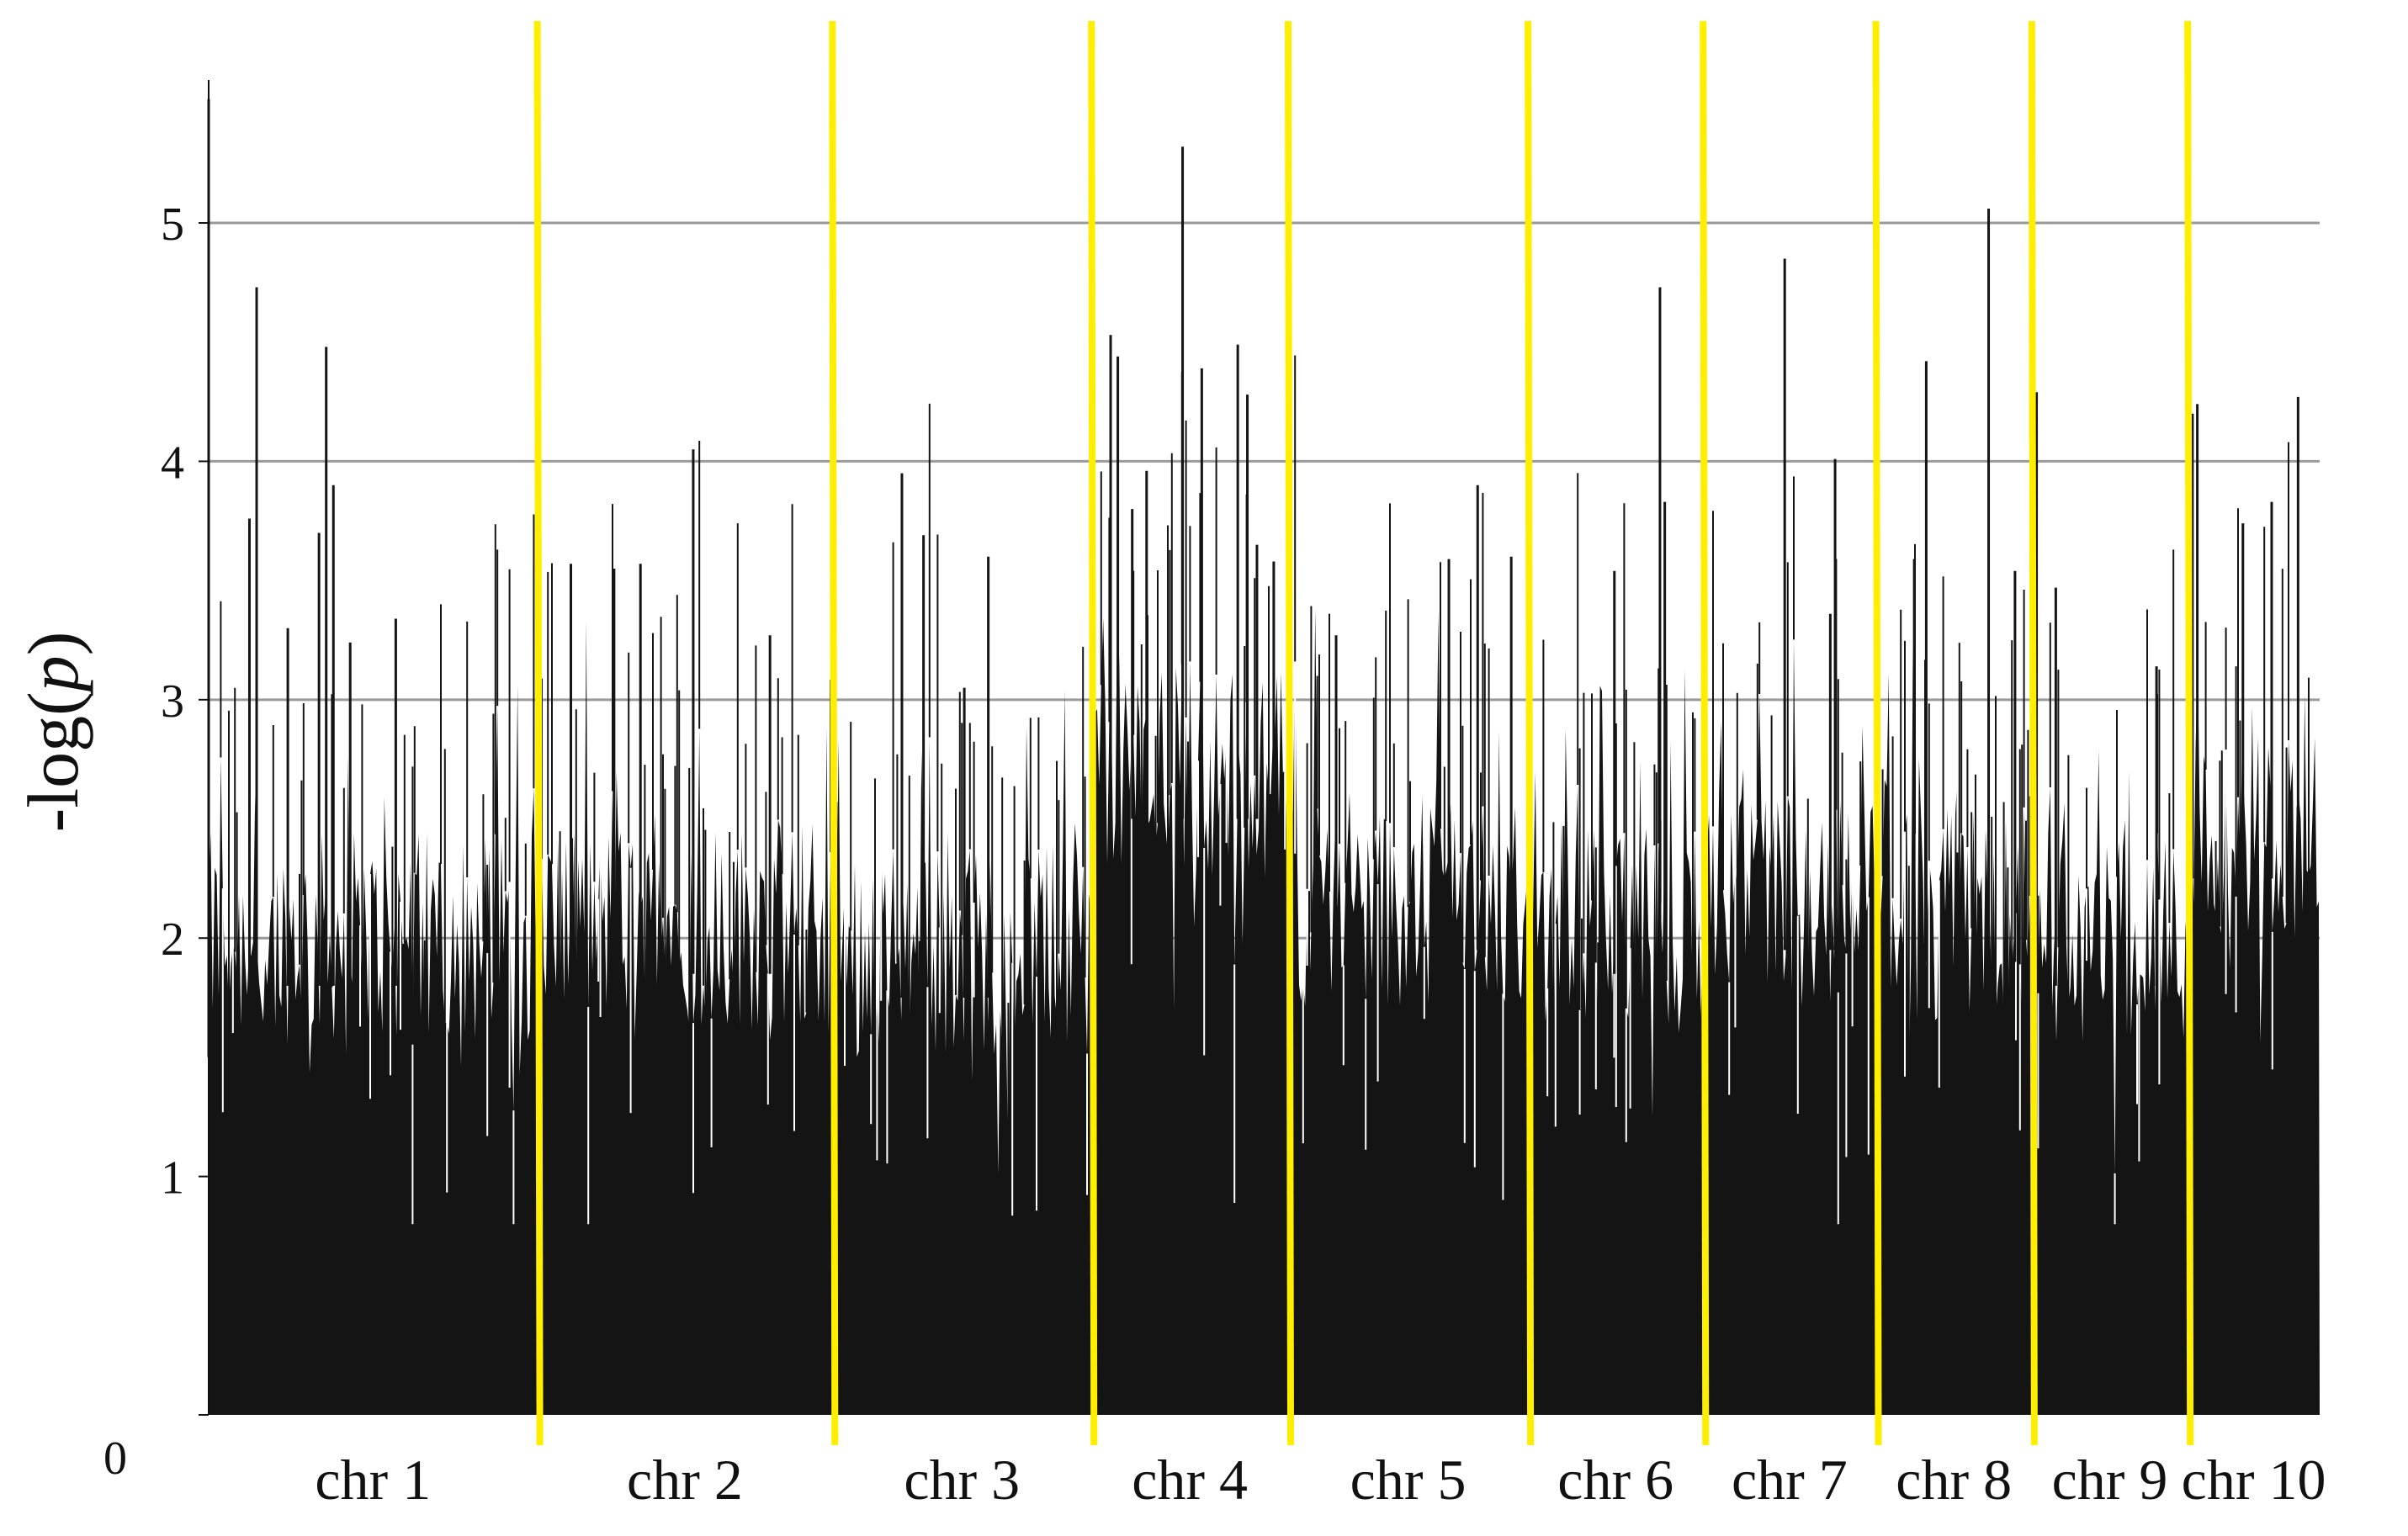 The height and width of the screenshot is (1536, 2408). Describe the element at coordinates (1615, 1480) in the screenshot. I see `chr-label-6: chr 6` at that location.